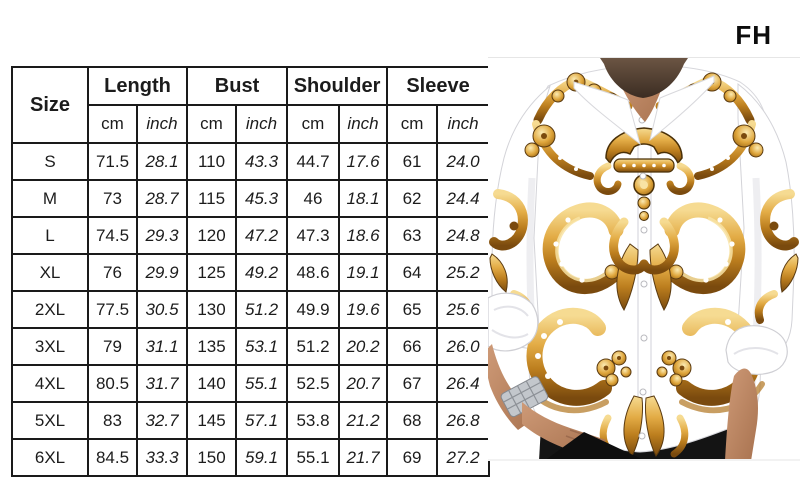  Describe the element at coordinates (50, 457) in the screenshot. I see `size-cell: 6XL` at that location.